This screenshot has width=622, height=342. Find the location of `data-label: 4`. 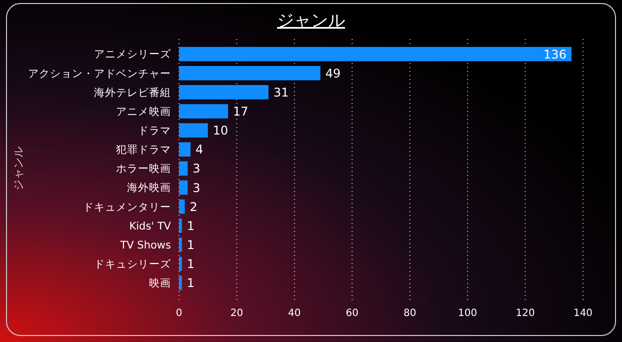

data-label: 4 is located at coordinates (200, 149).